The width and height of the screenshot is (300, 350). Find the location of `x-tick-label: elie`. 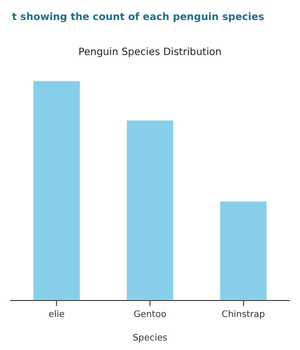

x-tick-label: elie is located at coordinates (57, 315).